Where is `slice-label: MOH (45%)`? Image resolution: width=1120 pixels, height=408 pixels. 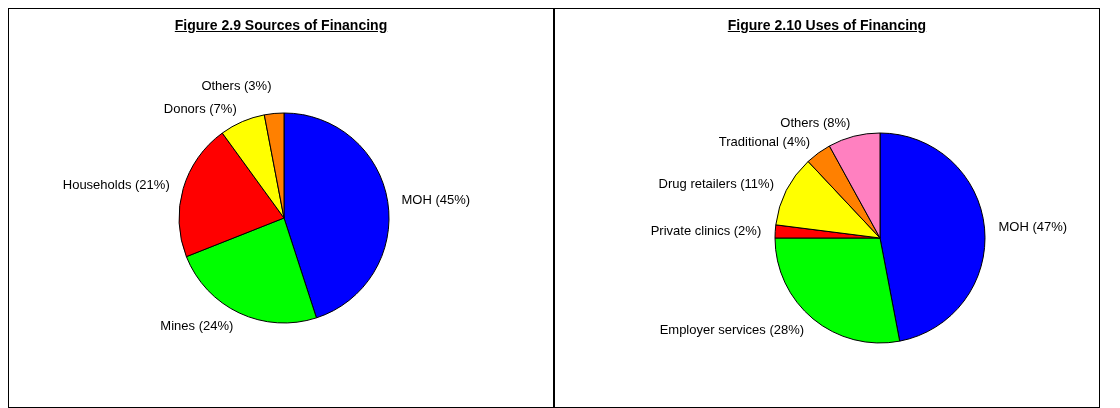
slice-label: MOH (45%) is located at coordinates (436, 199).